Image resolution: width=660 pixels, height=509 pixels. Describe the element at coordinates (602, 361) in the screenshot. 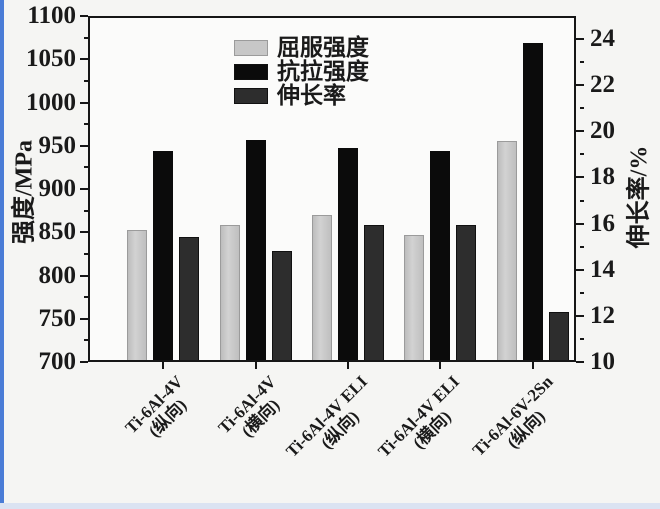

I see `right-axis-tick-label: 10` at that location.